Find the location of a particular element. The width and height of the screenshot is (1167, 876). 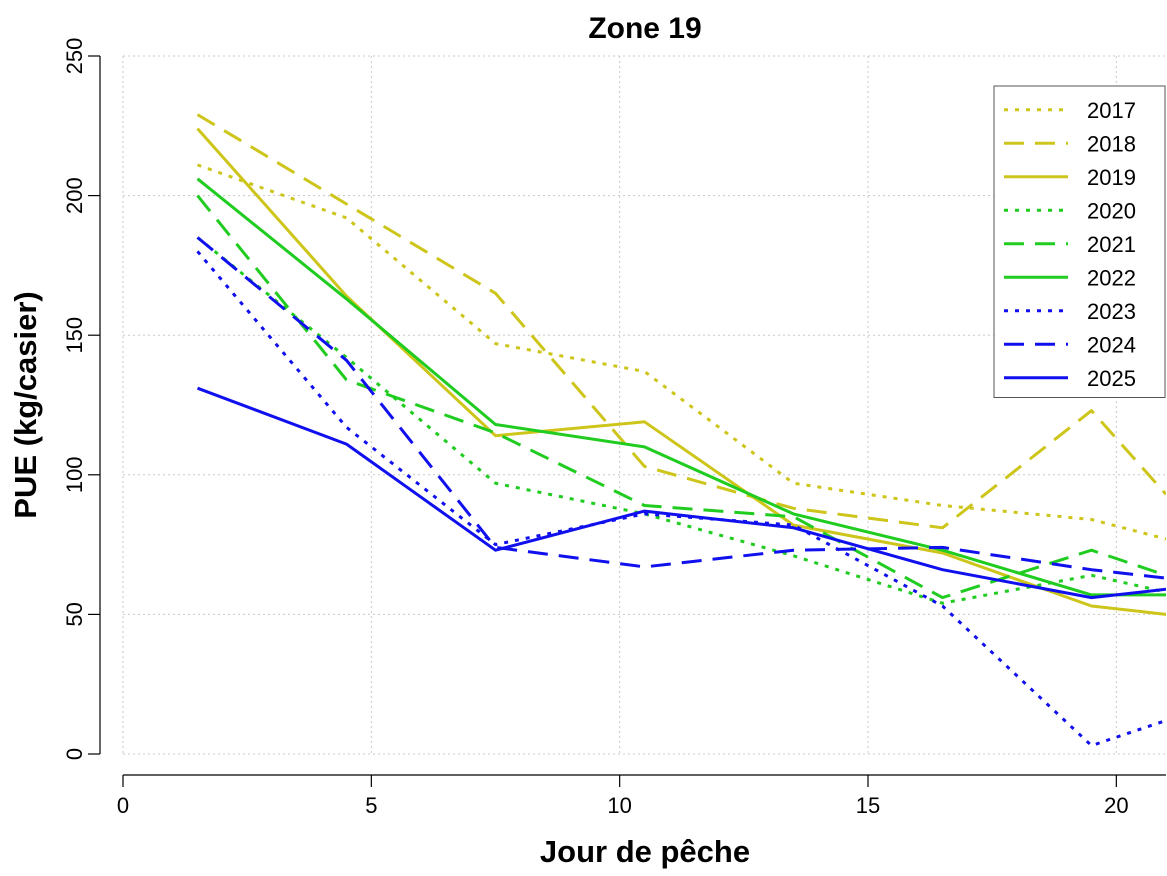

y-tick-label: 50 is located at coordinates (74, 614).